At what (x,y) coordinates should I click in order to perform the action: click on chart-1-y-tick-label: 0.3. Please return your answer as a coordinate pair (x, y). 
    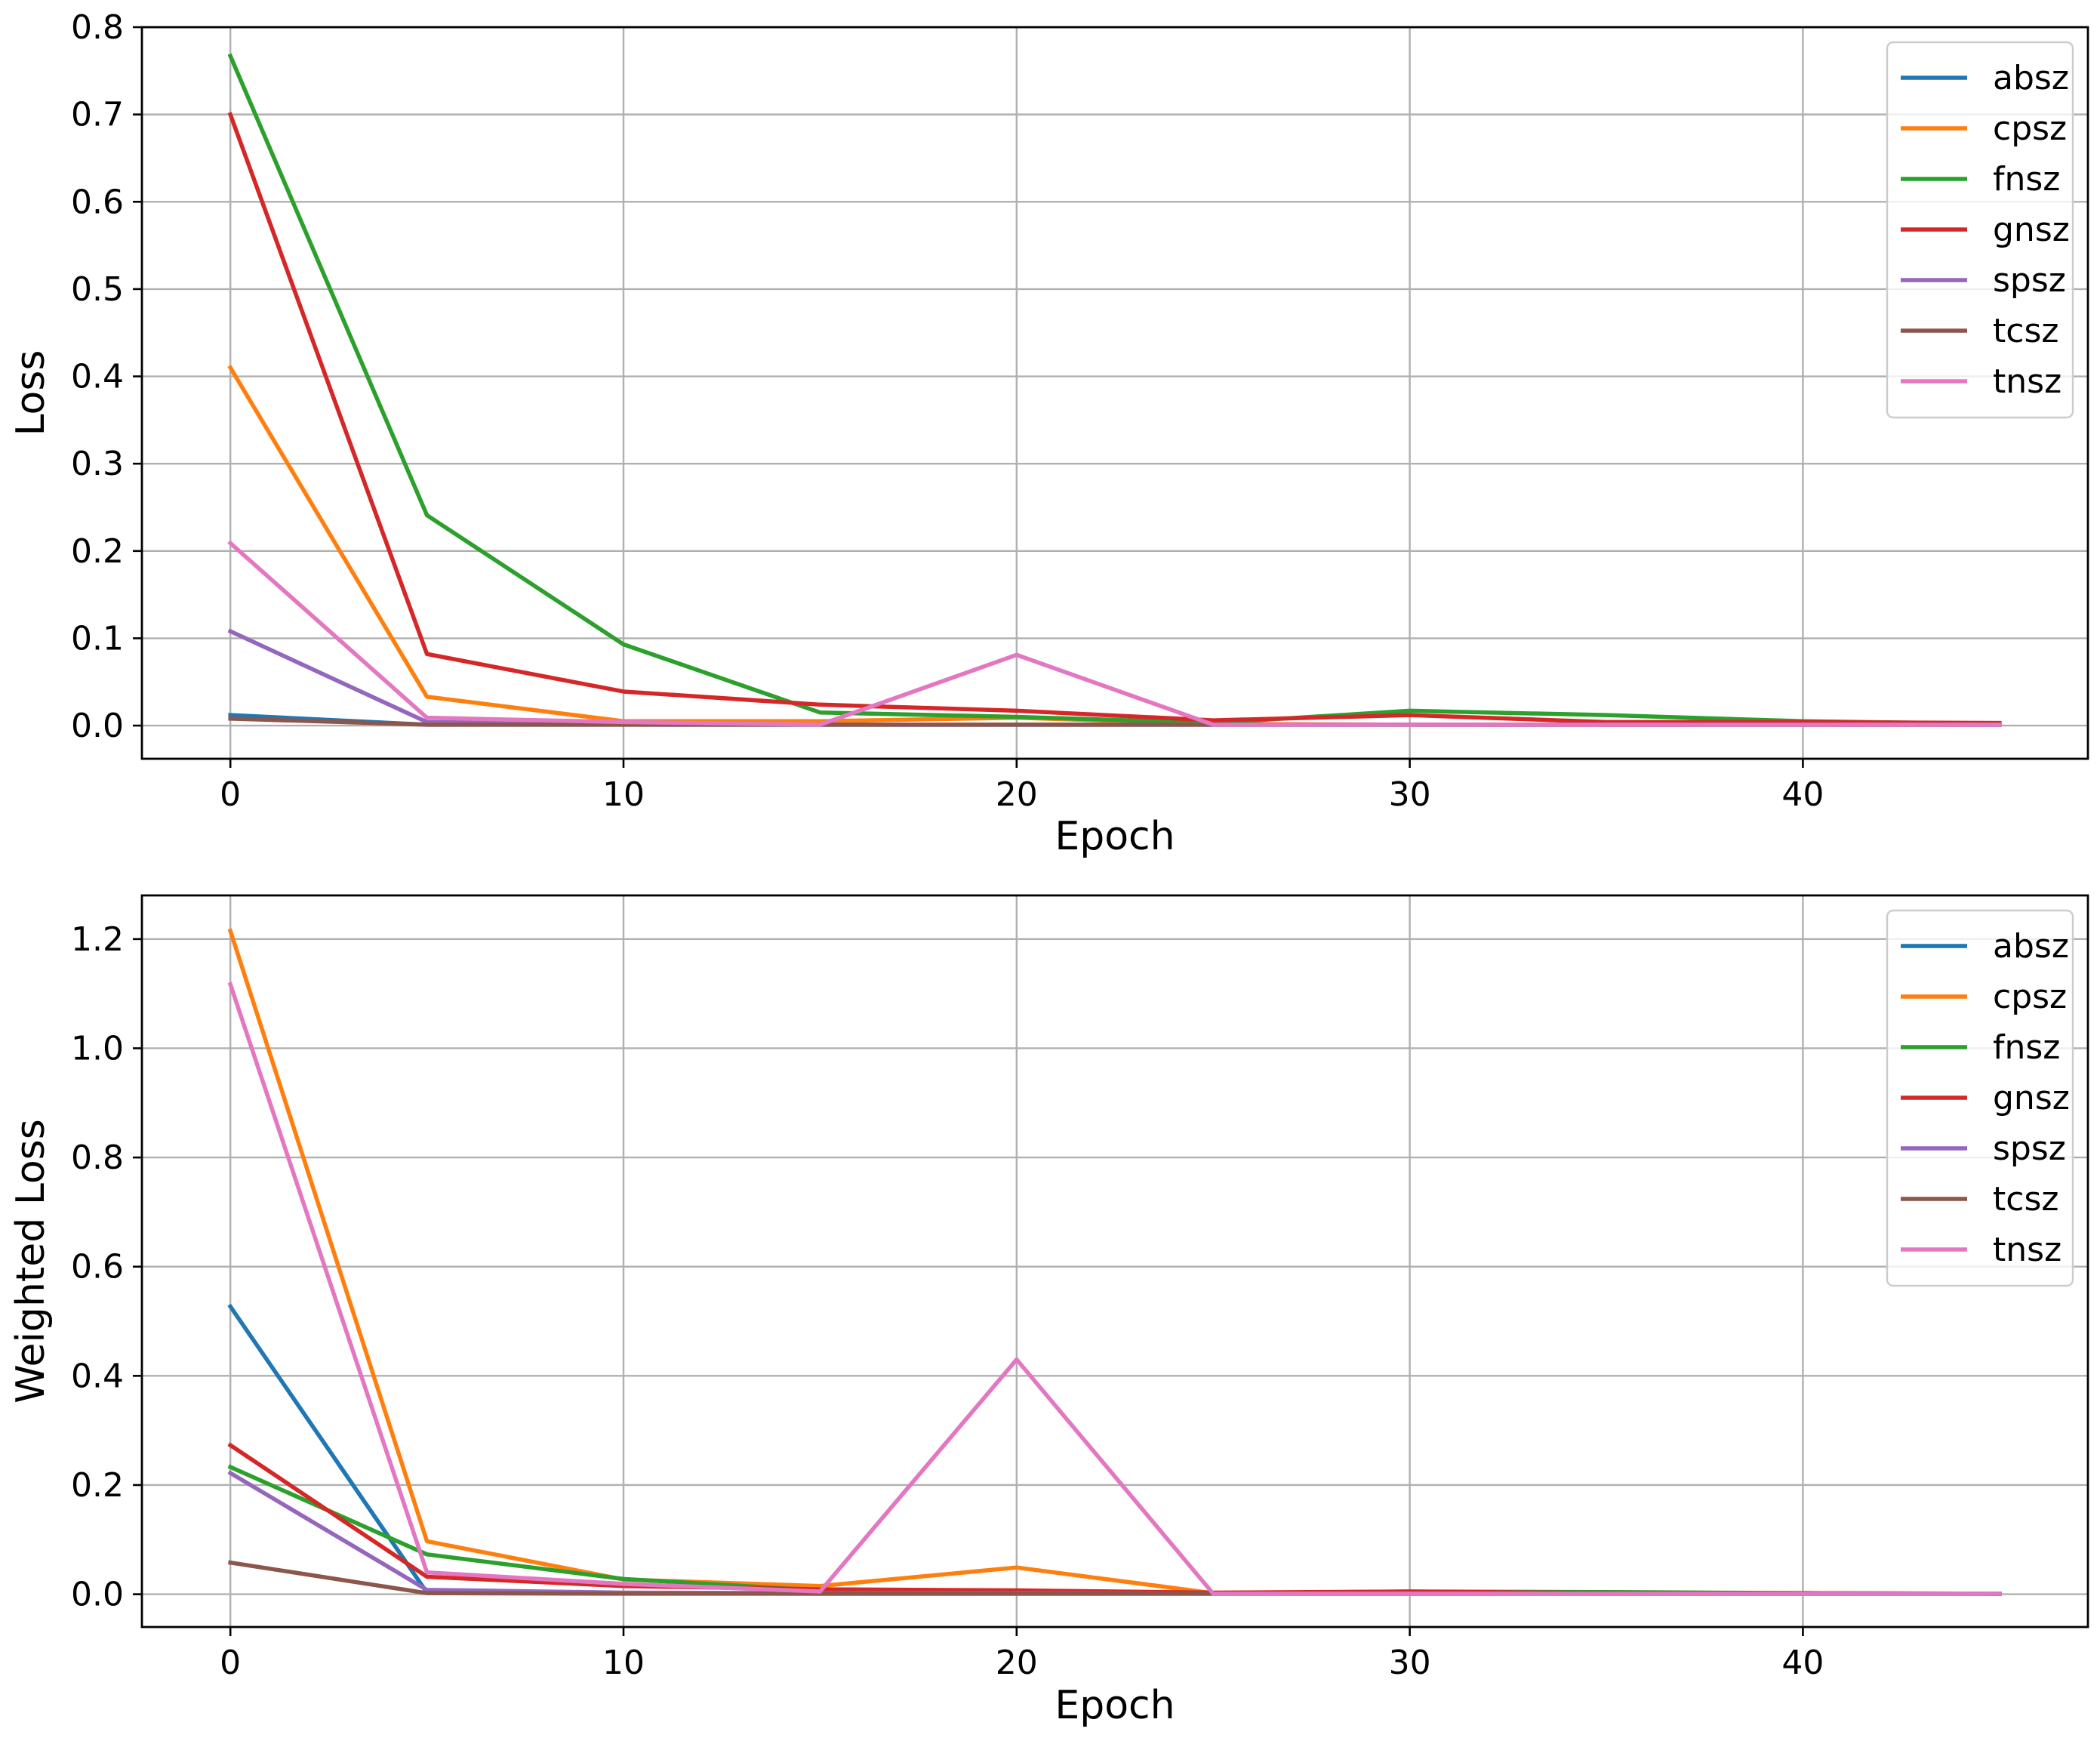
    Looking at the image, I should click on (97, 464).